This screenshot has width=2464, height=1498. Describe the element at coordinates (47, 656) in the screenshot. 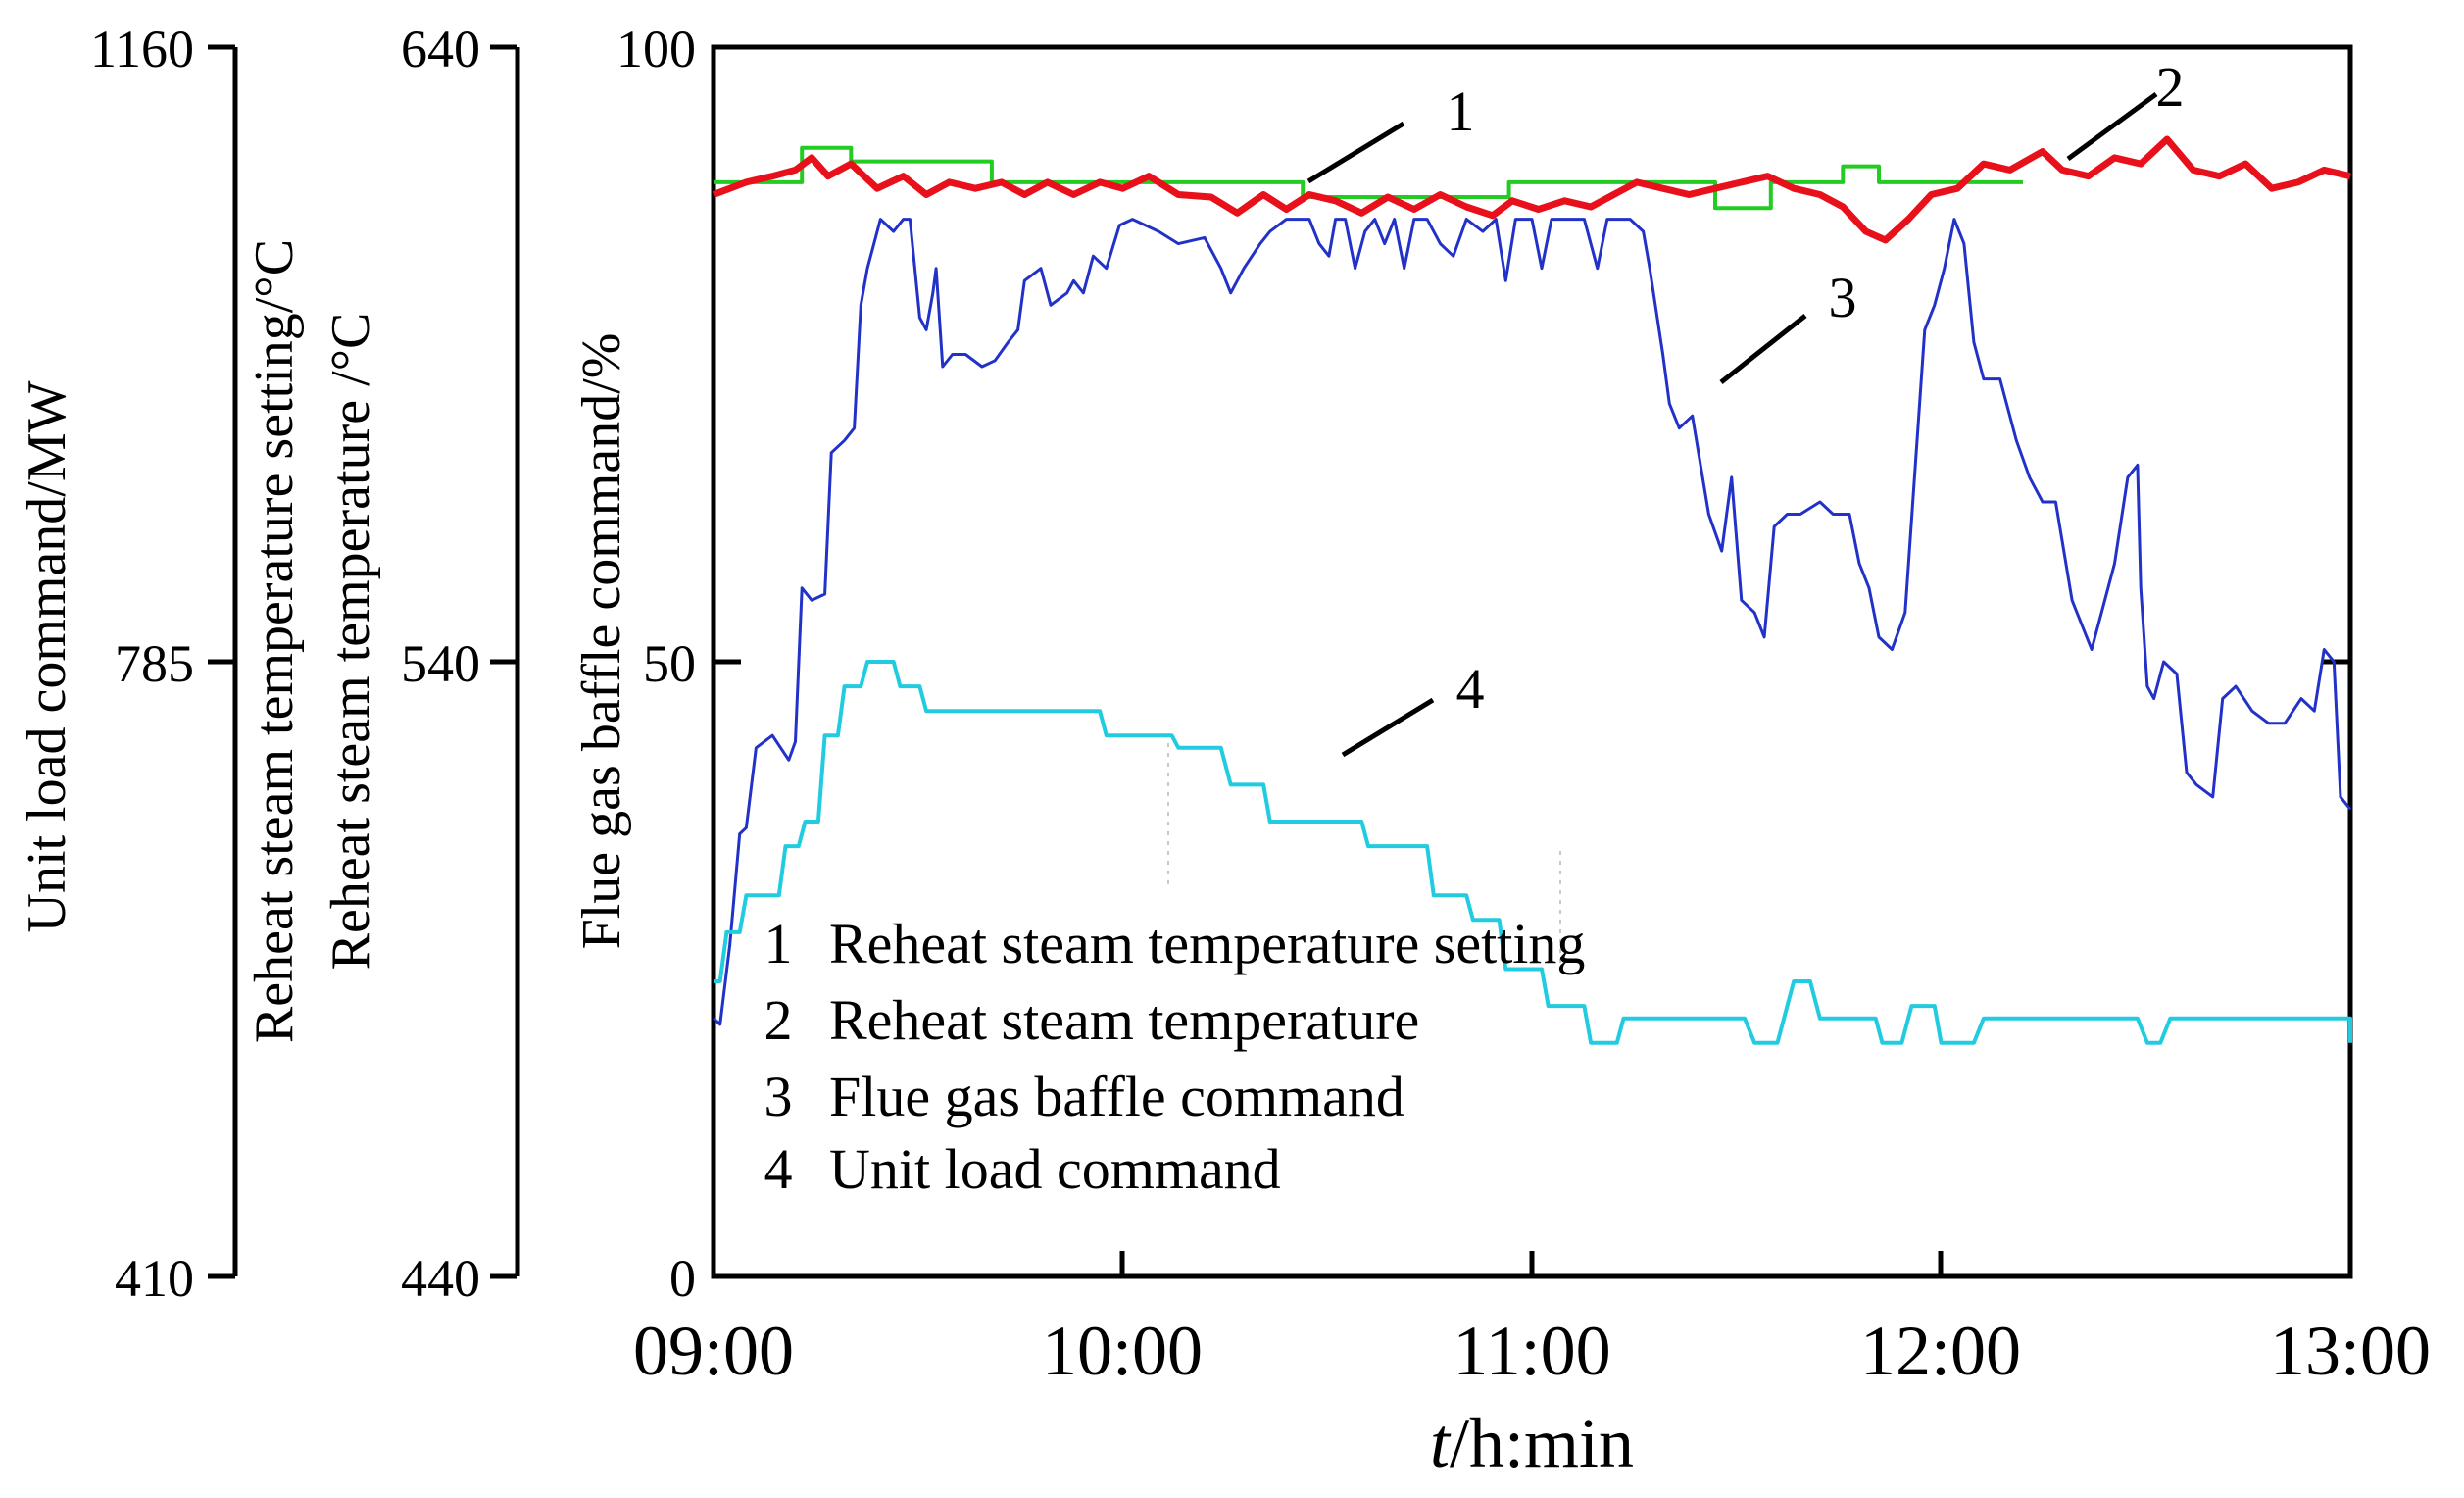

I see `load-axis-title: Unit load command/MW` at that location.